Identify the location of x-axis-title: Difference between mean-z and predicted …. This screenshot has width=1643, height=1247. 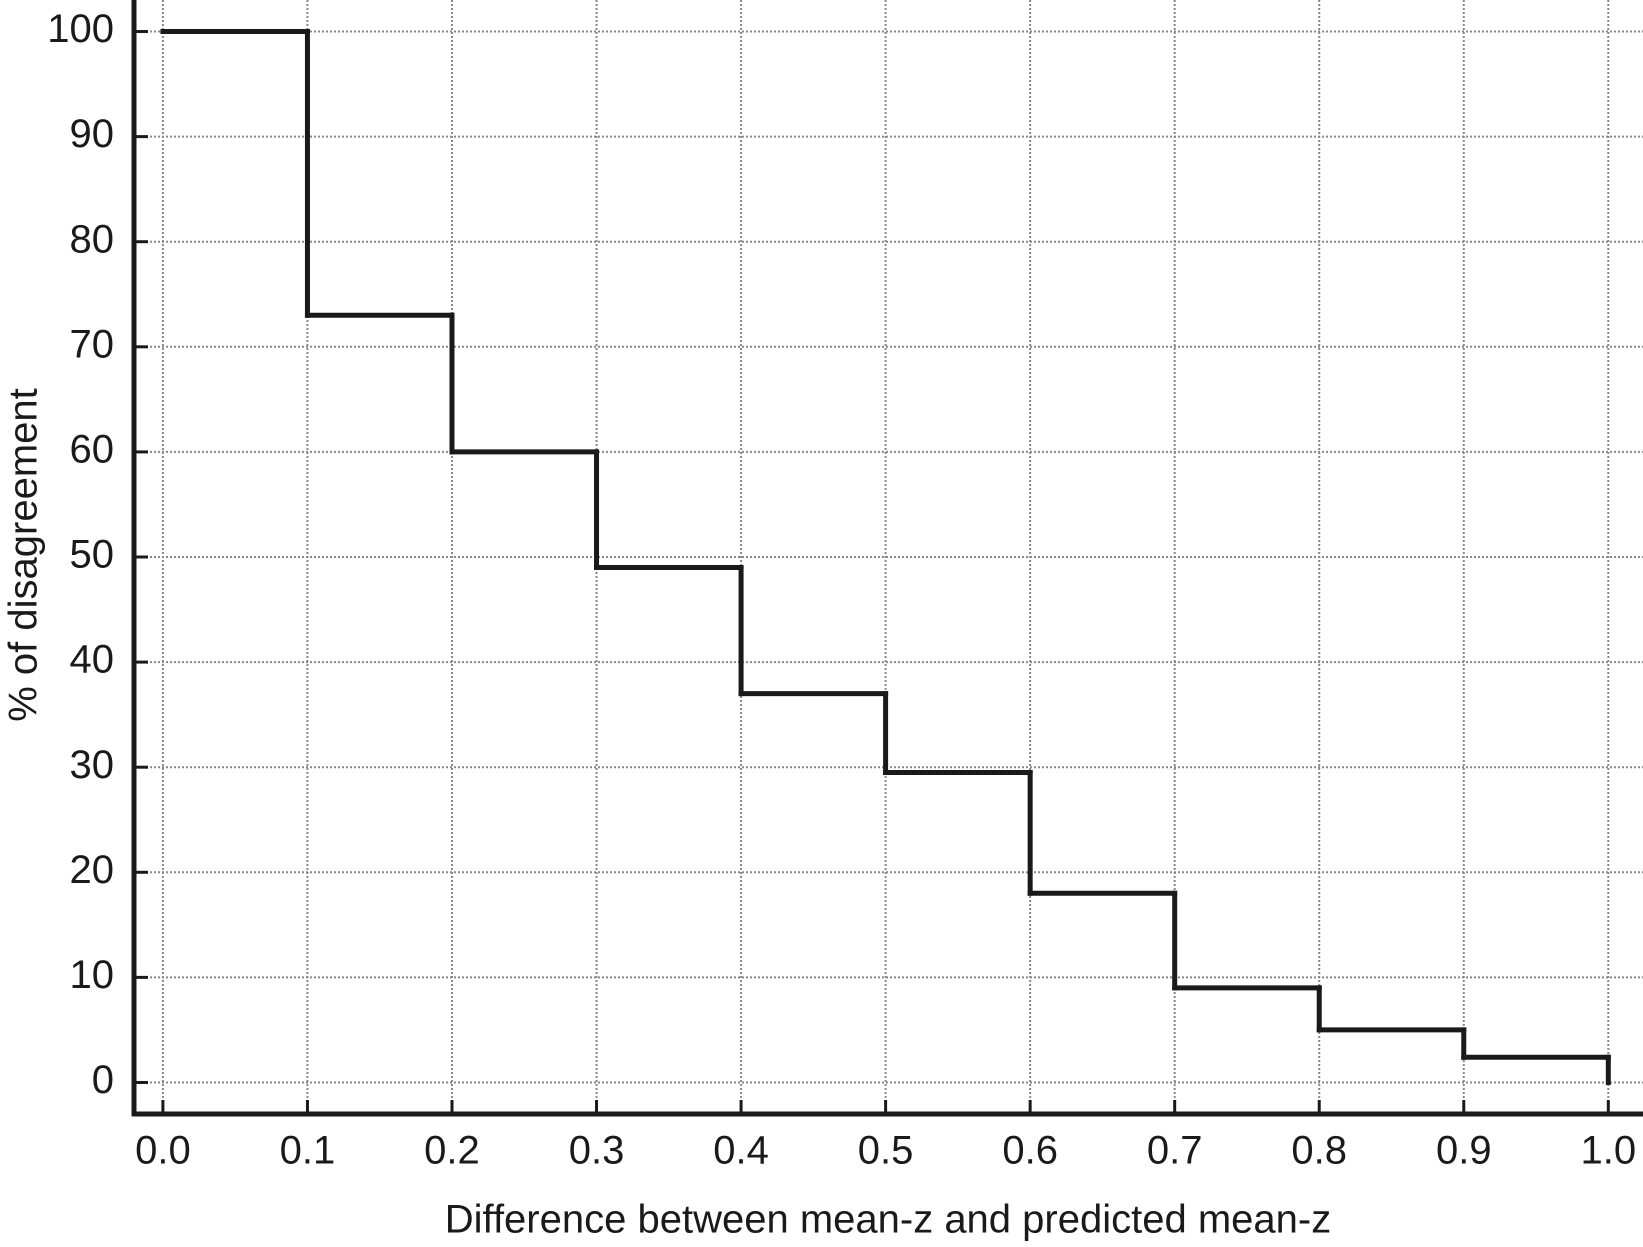
(888, 1220).